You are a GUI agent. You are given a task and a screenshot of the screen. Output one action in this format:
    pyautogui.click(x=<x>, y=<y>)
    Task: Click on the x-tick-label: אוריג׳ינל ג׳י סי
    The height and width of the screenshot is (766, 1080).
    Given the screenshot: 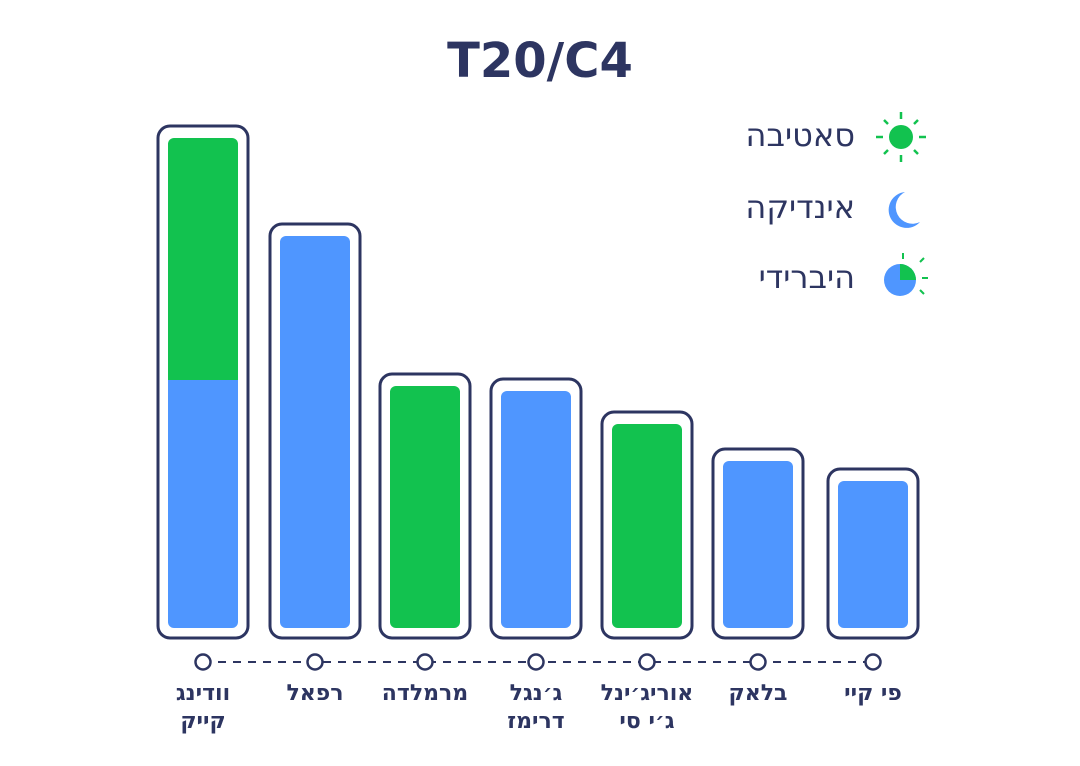 What is the action you would take?
    pyautogui.click(x=647, y=707)
    